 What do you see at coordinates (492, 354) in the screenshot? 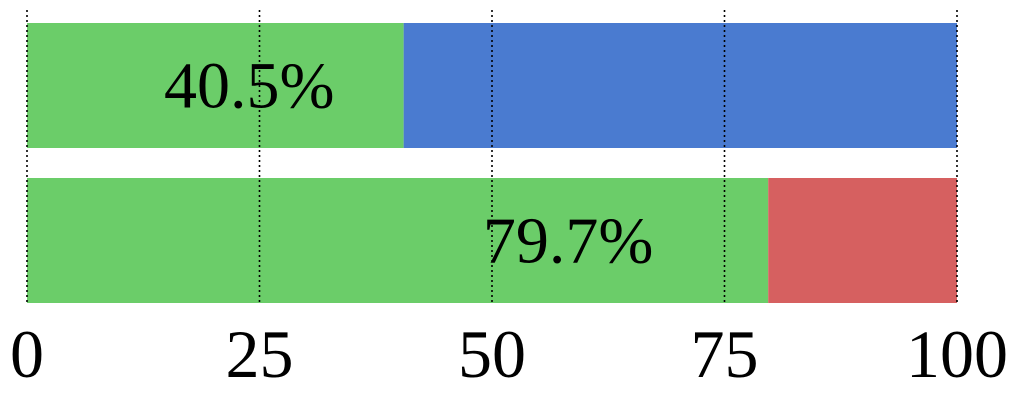
I see `x-tick-label-50: 50` at bounding box center [492, 354].